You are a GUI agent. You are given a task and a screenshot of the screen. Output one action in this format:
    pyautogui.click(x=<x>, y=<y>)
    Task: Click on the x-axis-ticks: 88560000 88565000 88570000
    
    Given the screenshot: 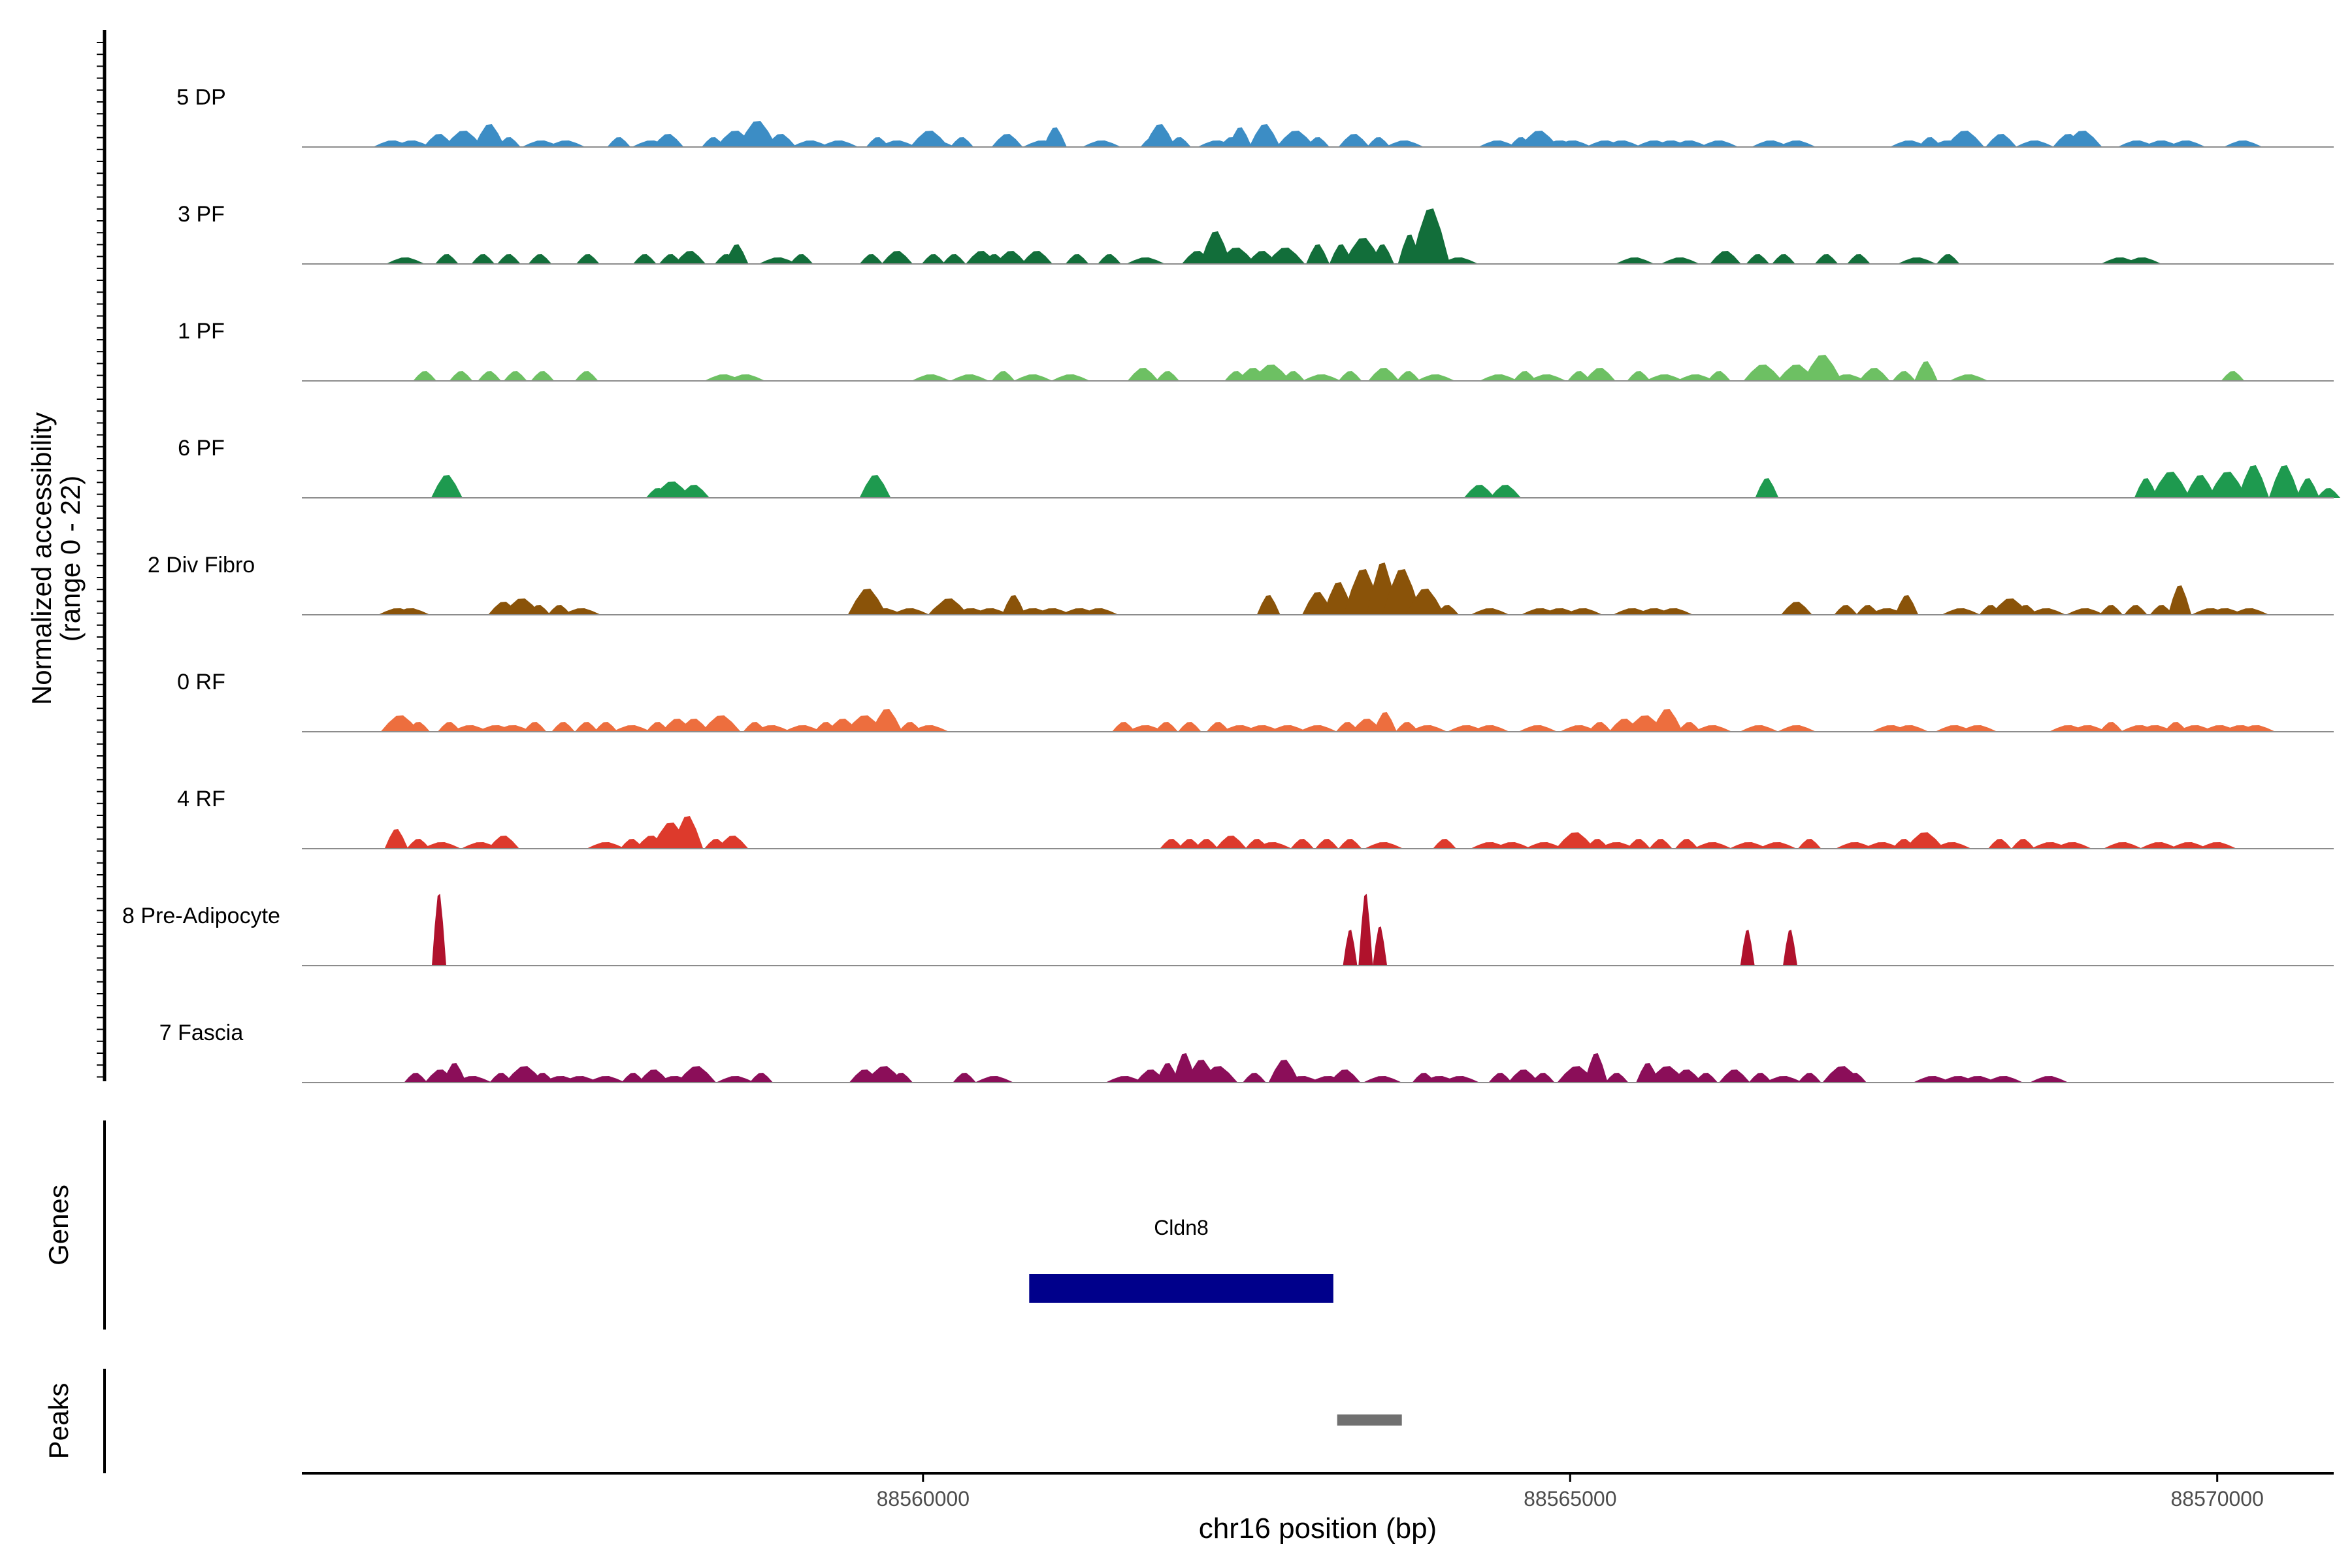 What is the action you would take?
    pyautogui.click(x=1570, y=1492)
    